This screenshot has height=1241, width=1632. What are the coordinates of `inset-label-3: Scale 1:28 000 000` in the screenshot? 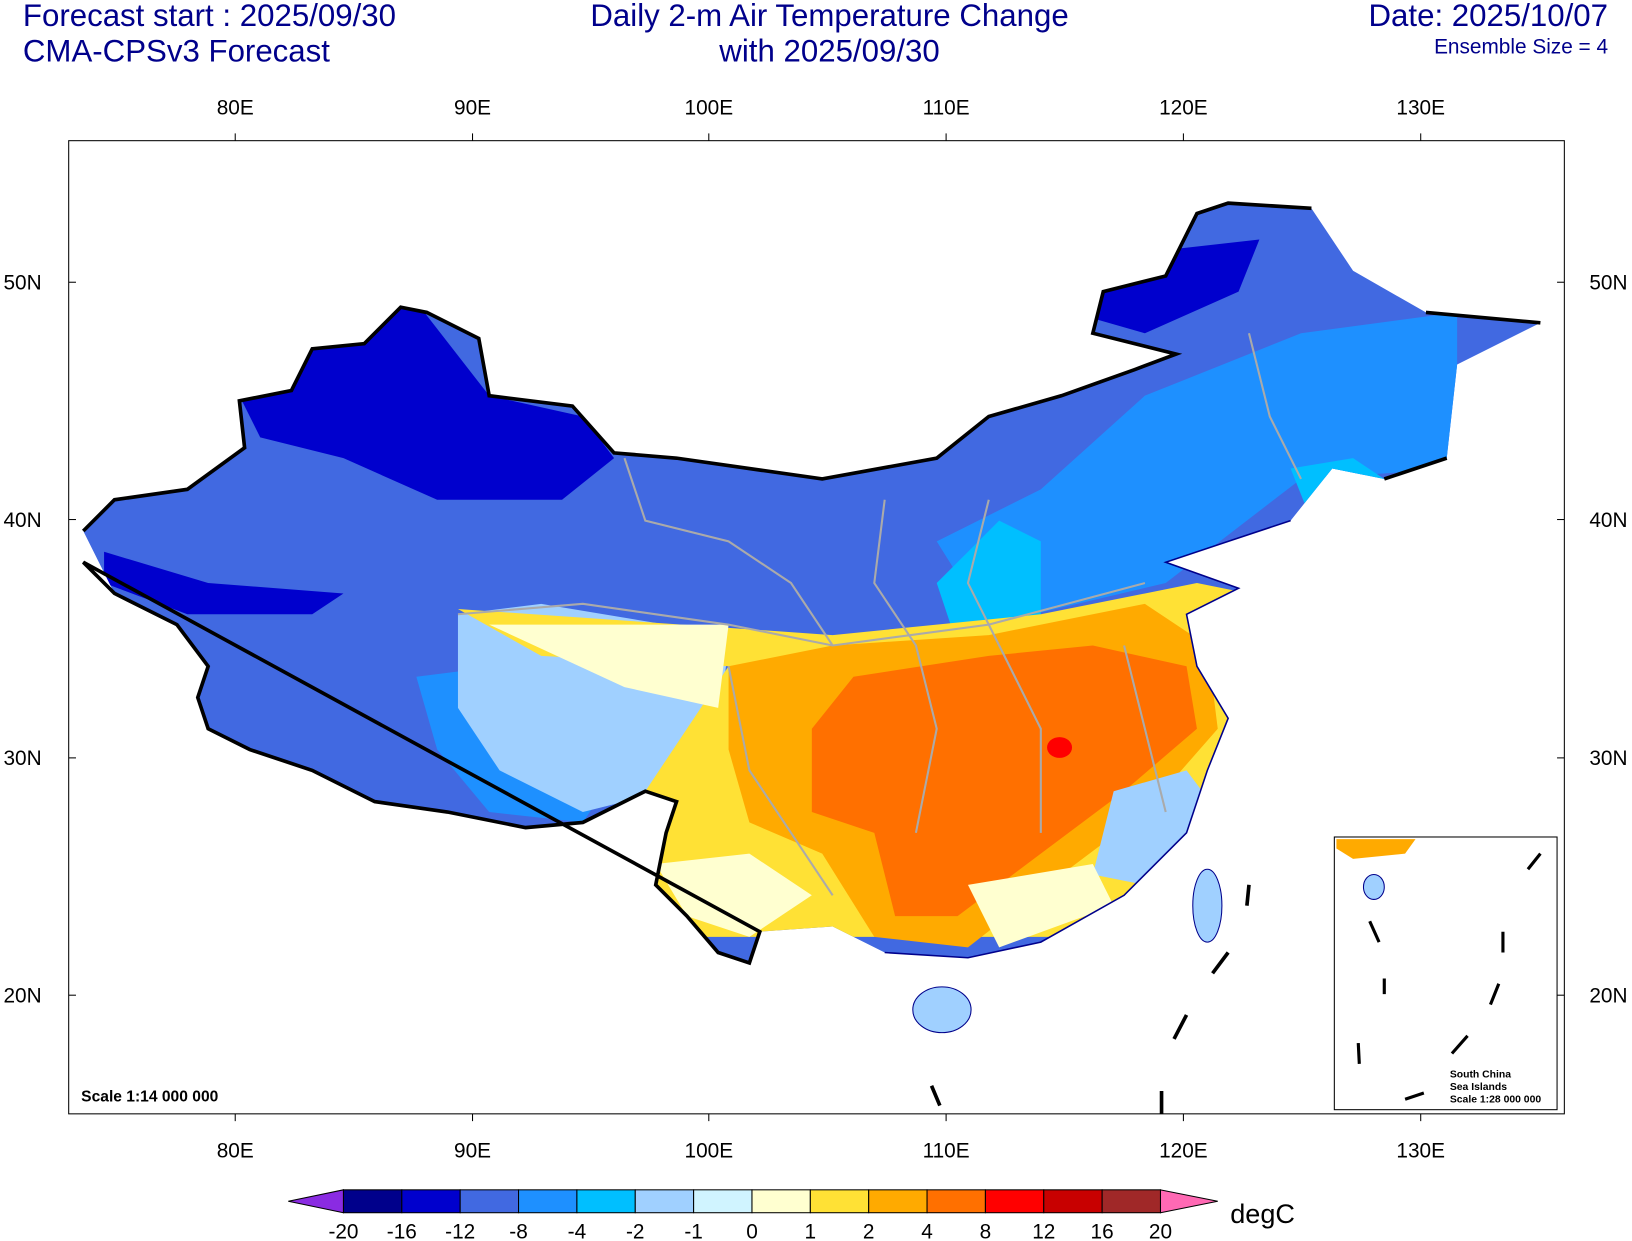 It's located at (1496, 1099).